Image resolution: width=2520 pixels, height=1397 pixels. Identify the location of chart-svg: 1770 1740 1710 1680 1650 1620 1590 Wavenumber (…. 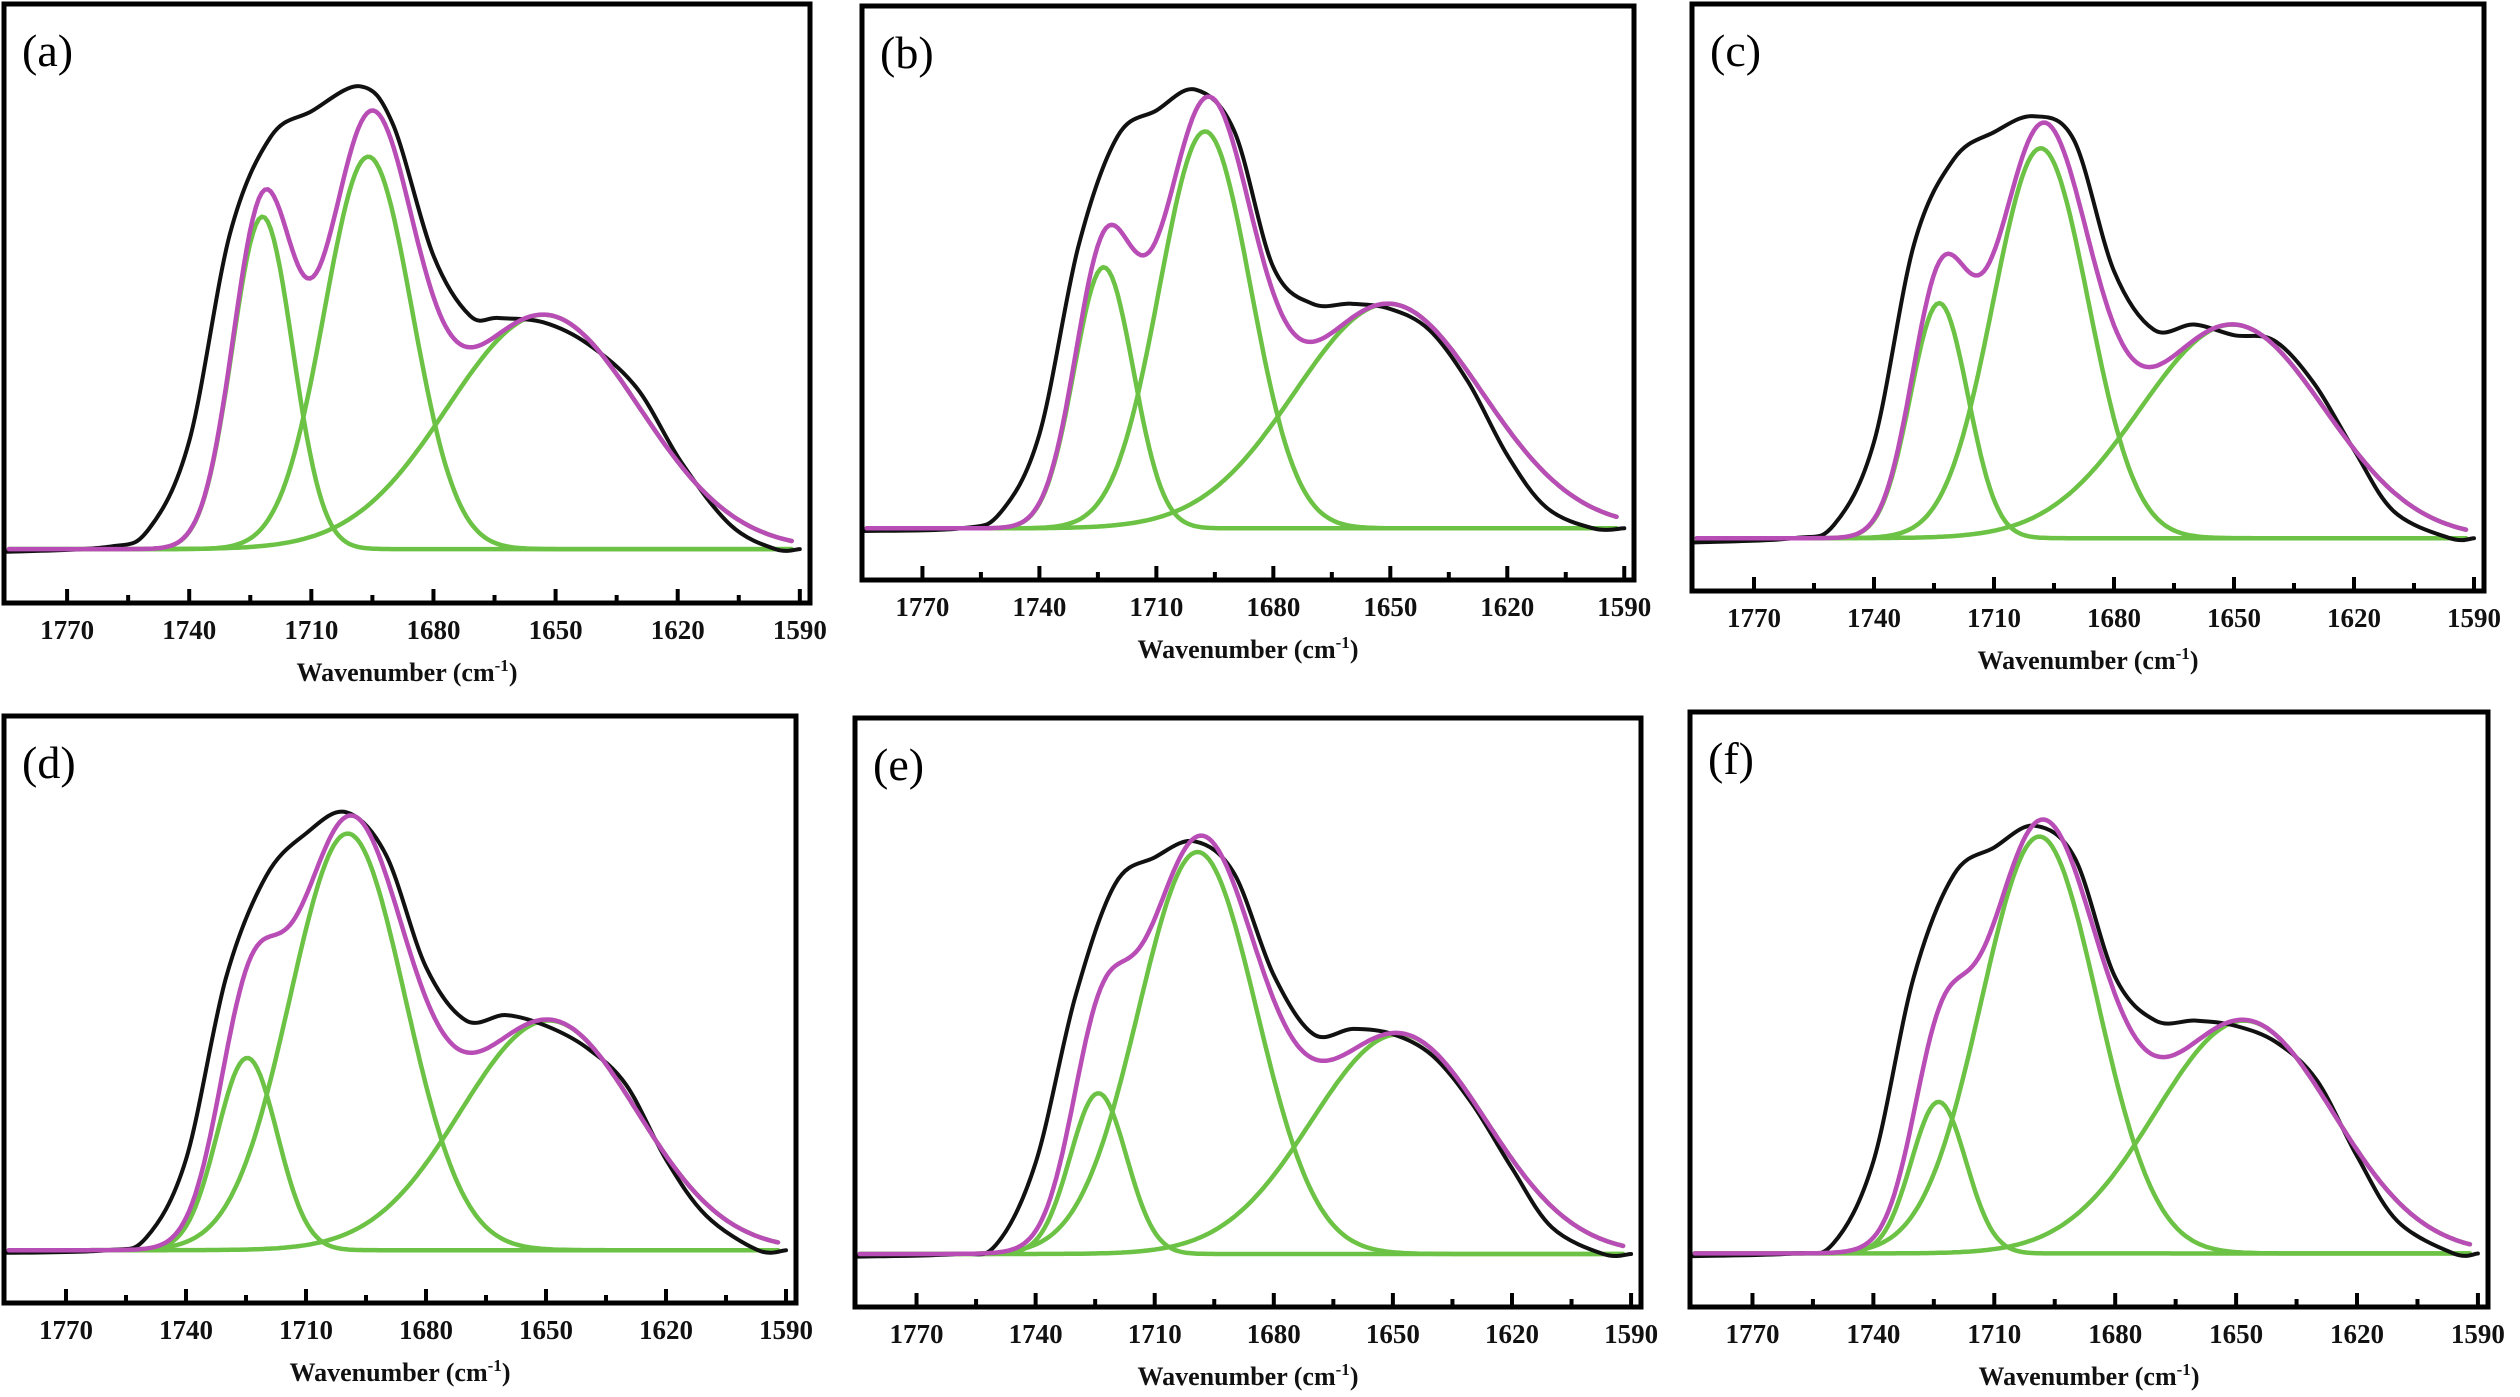
(1255, 333).